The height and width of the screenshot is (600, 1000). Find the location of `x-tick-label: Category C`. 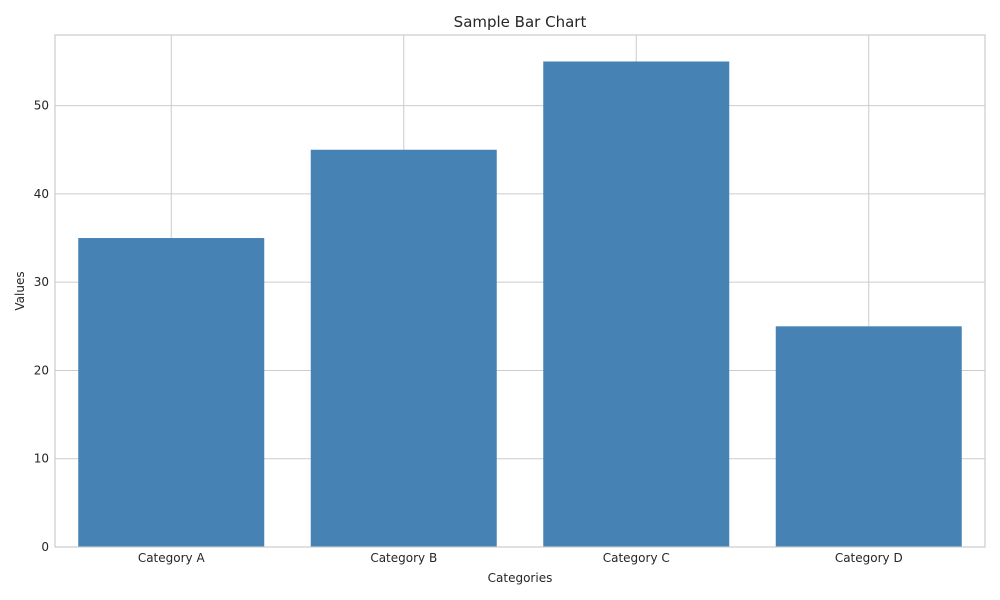

x-tick-label: Category C is located at coordinates (636, 558).